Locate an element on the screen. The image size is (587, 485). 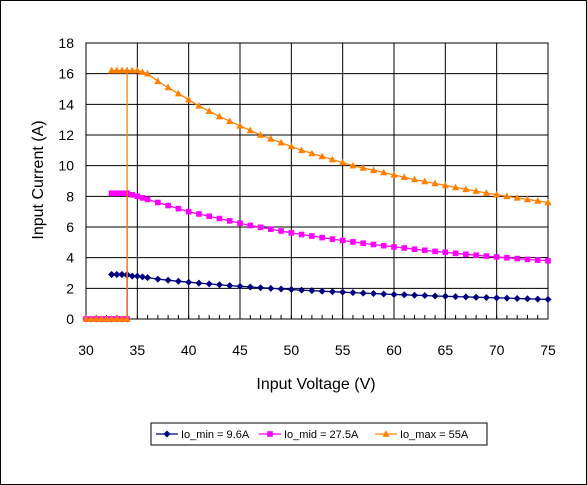
x-tick-label: 40 is located at coordinates (189, 350).